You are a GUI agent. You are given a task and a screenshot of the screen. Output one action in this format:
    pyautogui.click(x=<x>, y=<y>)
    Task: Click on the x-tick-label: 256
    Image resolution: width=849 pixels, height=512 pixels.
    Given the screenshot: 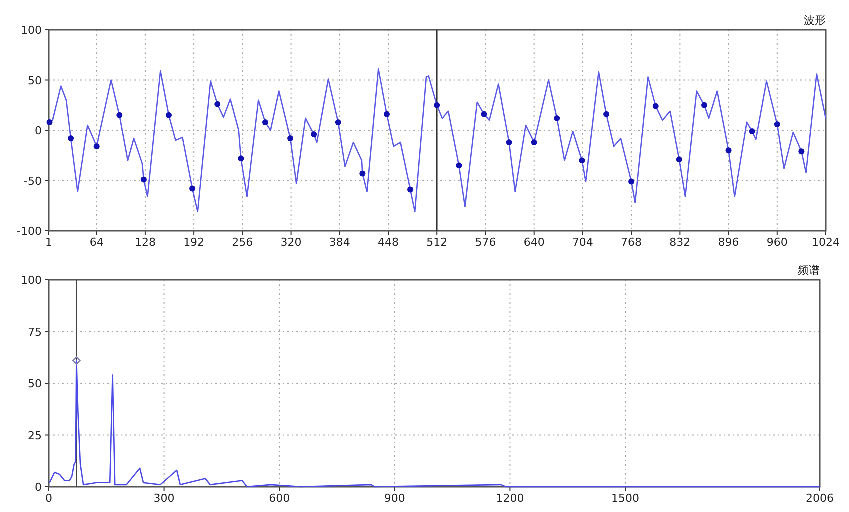 What is the action you would take?
    pyautogui.click(x=243, y=242)
    